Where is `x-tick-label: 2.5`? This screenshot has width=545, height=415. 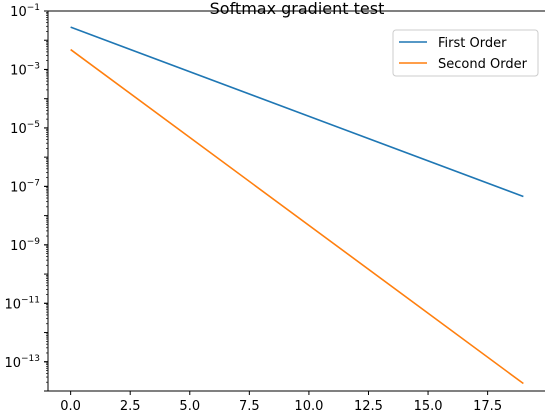
x-tick-label: 2.5 is located at coordinates (130, 406).